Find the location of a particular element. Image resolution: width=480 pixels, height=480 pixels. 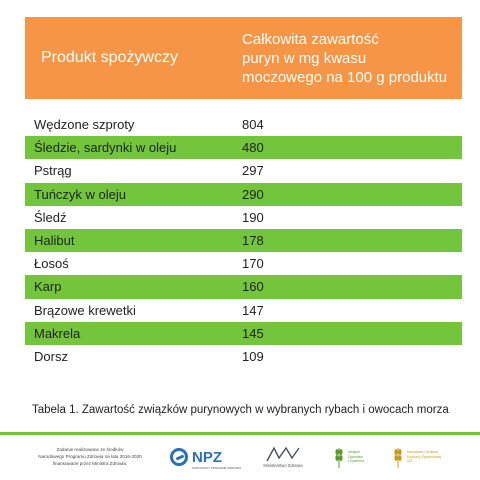

purine-value: 109 is located at coordinates (253, 356).